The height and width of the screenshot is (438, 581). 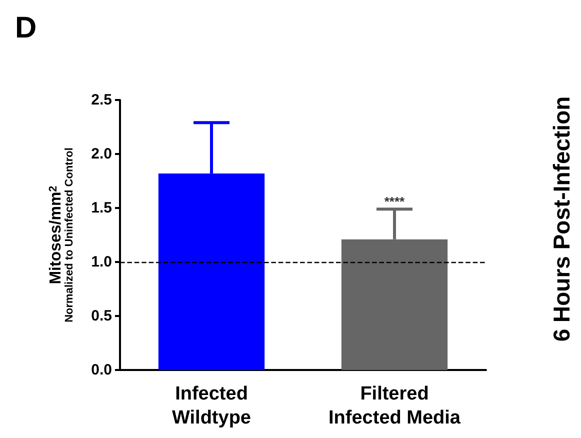 What do you see at coordinates (101, 316) in the screenshot?
I see `y-tick-label: 0.5` at bounding box center [101, 316].